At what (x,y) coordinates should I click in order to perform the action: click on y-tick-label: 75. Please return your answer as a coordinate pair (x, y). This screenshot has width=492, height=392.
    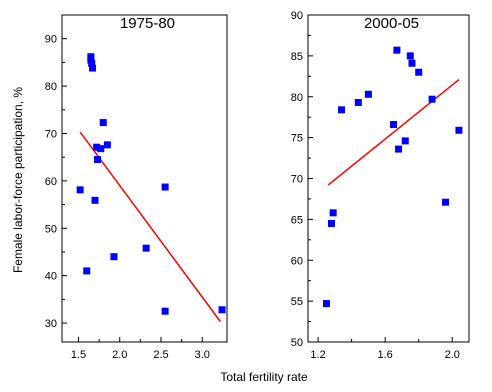
    Looking at the image, I should click on (297, 139).